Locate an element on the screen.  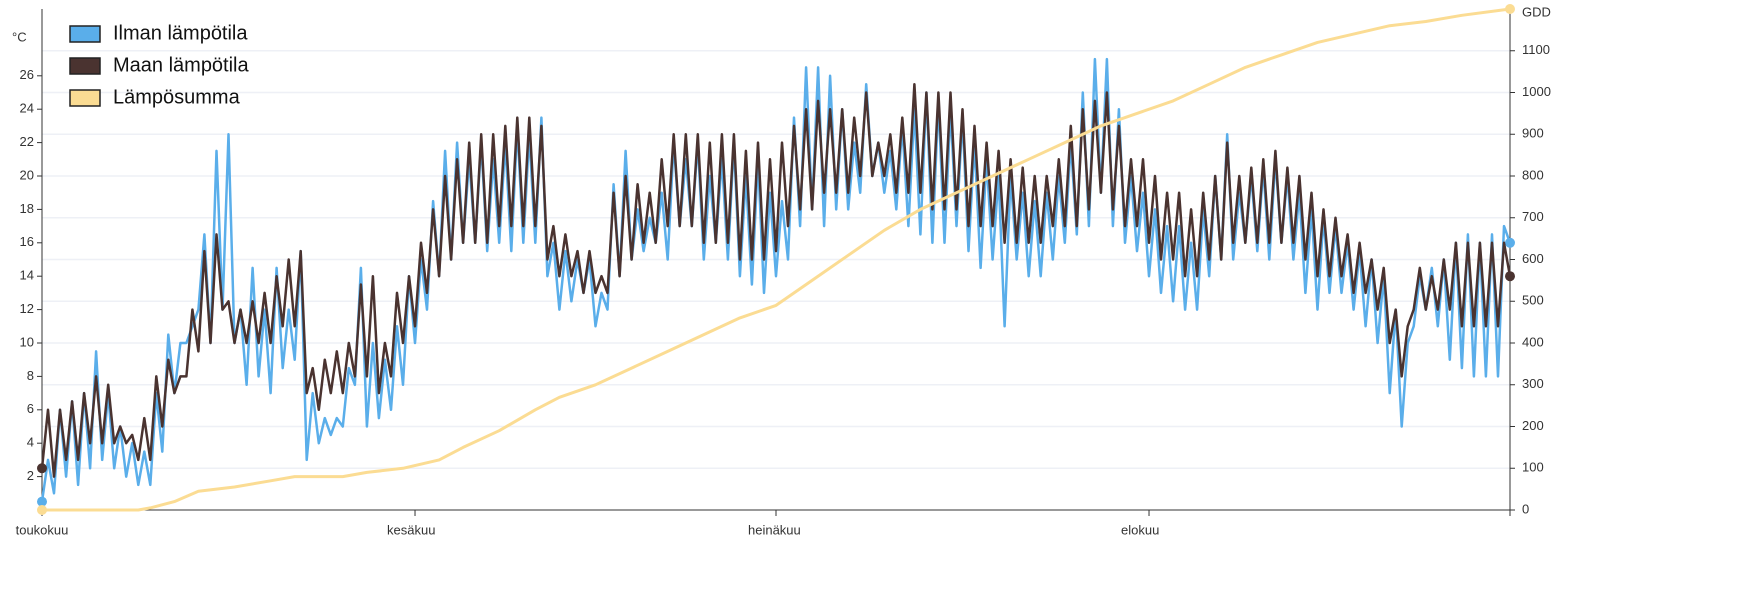
y-tick-label: 22 is located at coordinates (27, 141).